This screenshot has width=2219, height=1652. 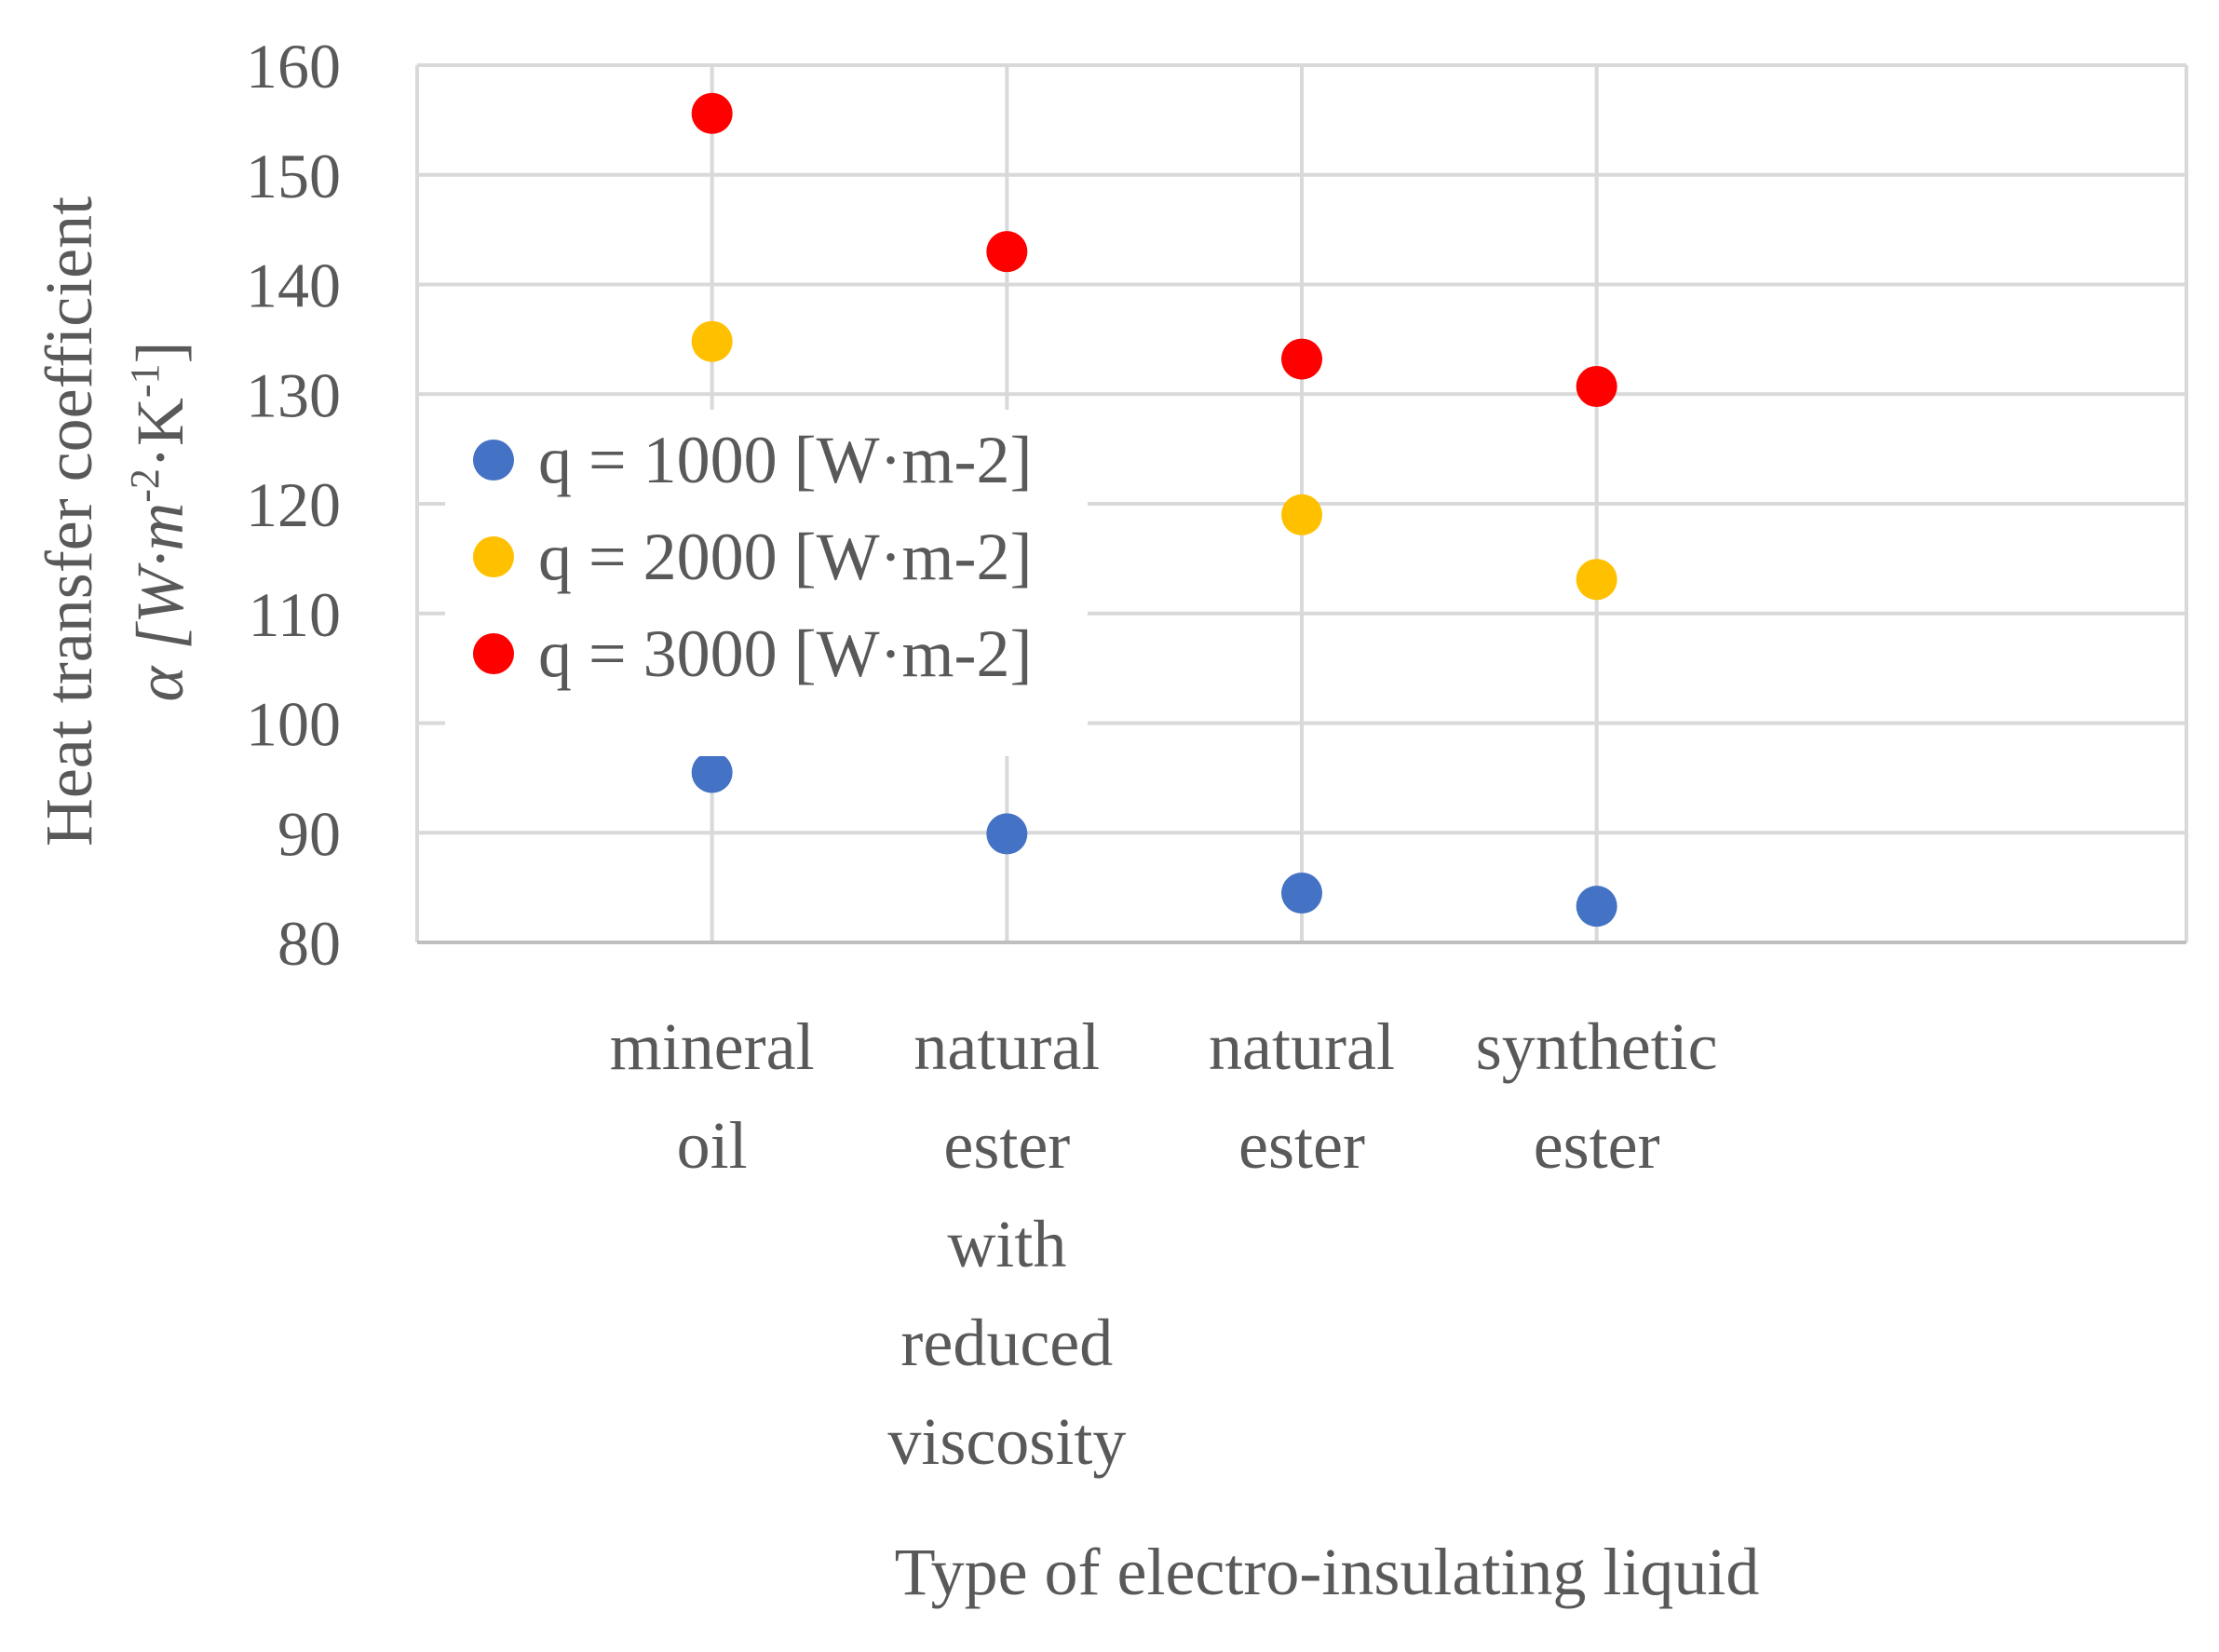 What do you see at coordinates (160, 352) in the screenshot?
I see `y-axis-title-suffix: ]` at bounding box center [160, 352].